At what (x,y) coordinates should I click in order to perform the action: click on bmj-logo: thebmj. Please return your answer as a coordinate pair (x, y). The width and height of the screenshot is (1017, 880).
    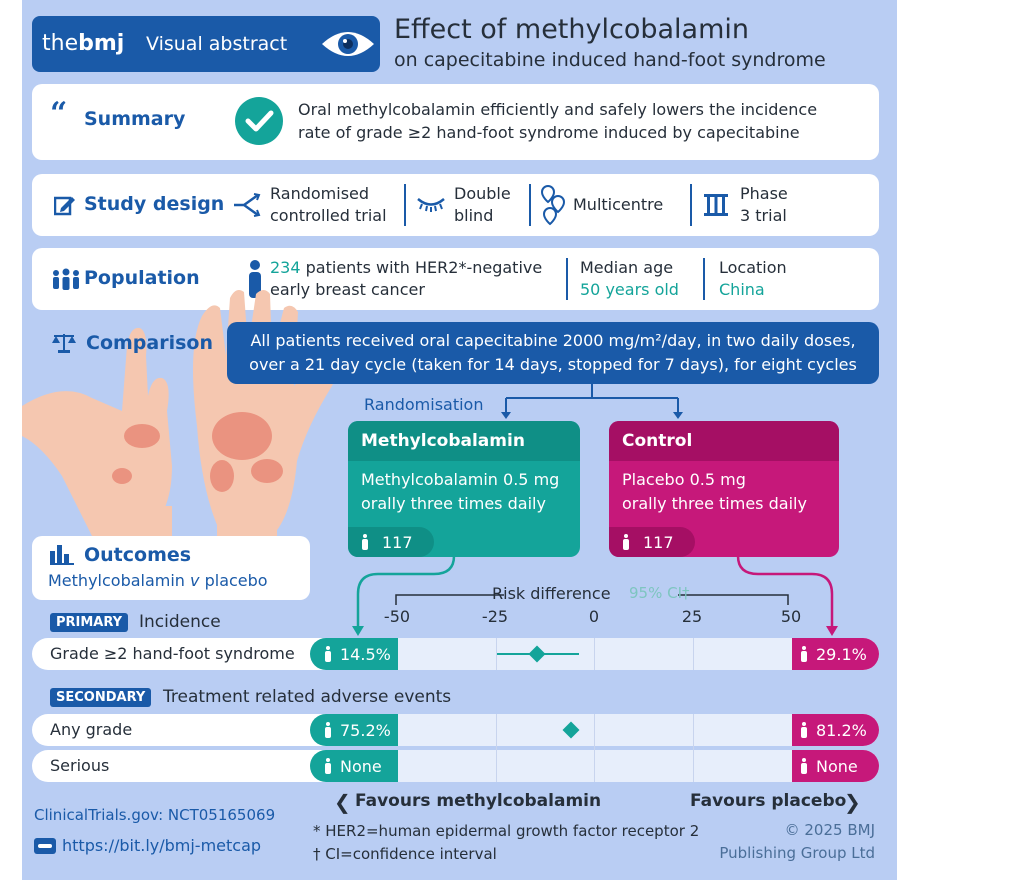
    Looking at the image, I should click on (83, 43).